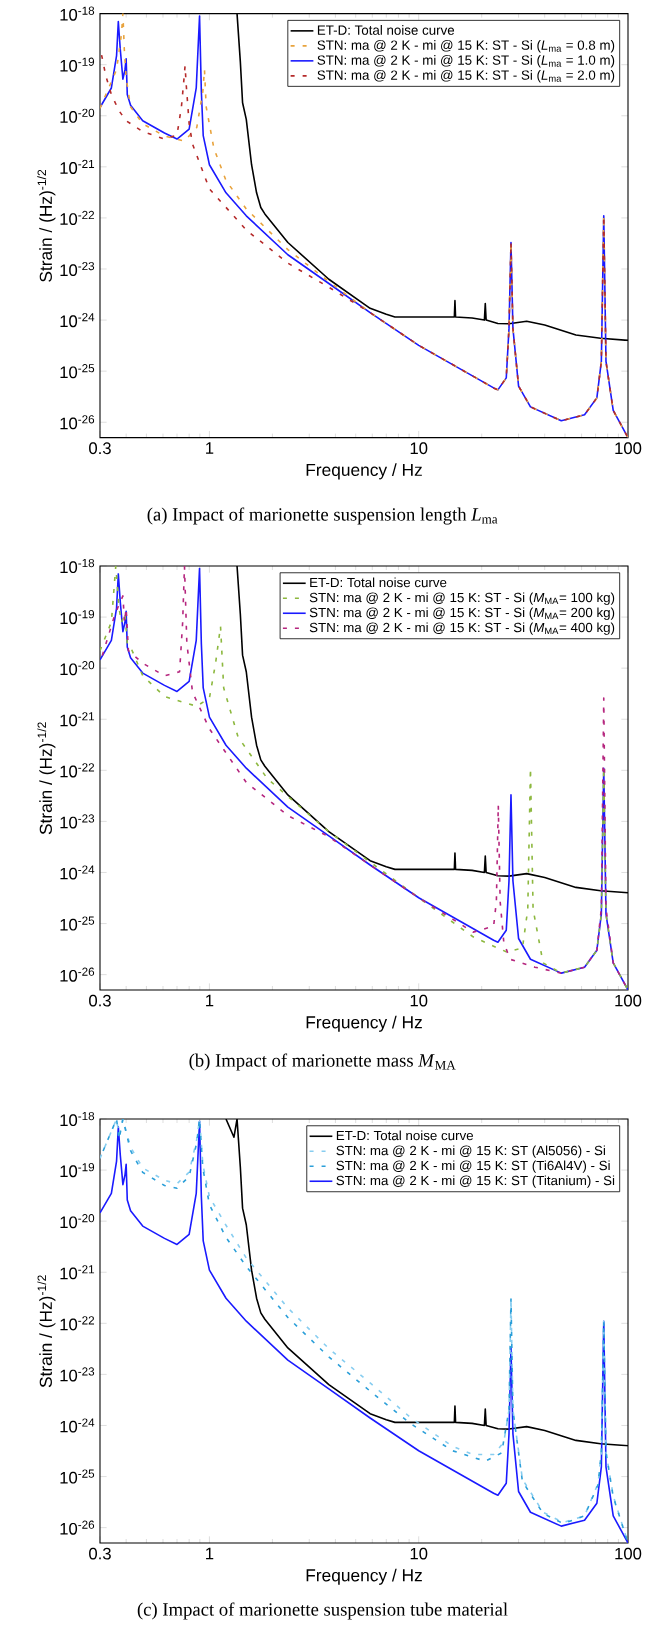 This screenshot has height=1649, width=645. I want to click on legend-label: STN: ma @ 2 K - mi @ 15 K: ST - Si (M$_{MA}$= 200 kg), so click(462, 613).